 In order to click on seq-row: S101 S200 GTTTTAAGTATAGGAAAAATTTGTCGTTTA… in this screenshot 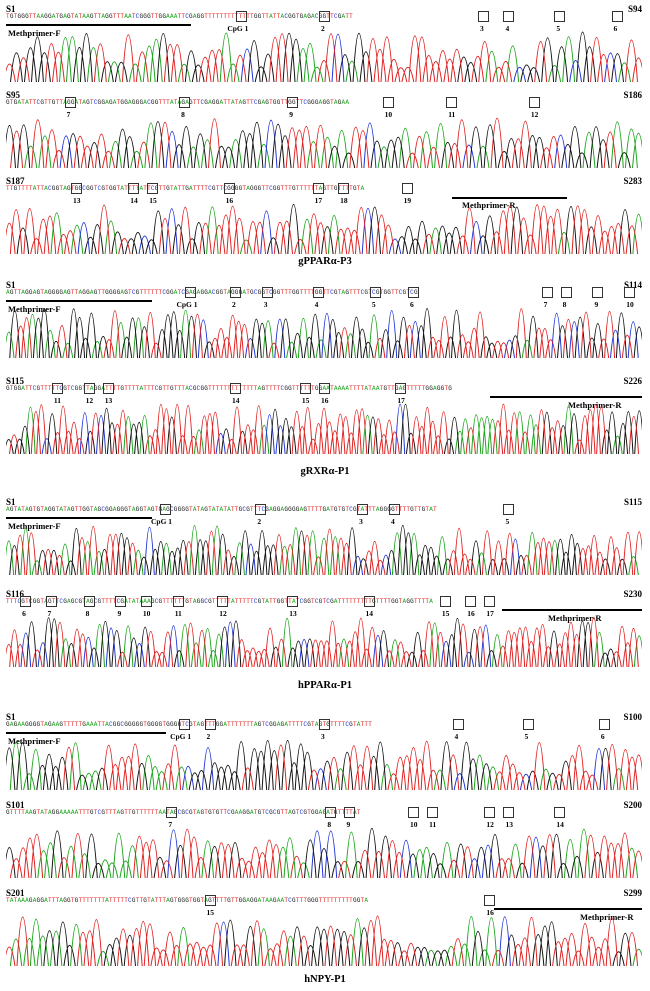, I will do `click(325, 842)`.